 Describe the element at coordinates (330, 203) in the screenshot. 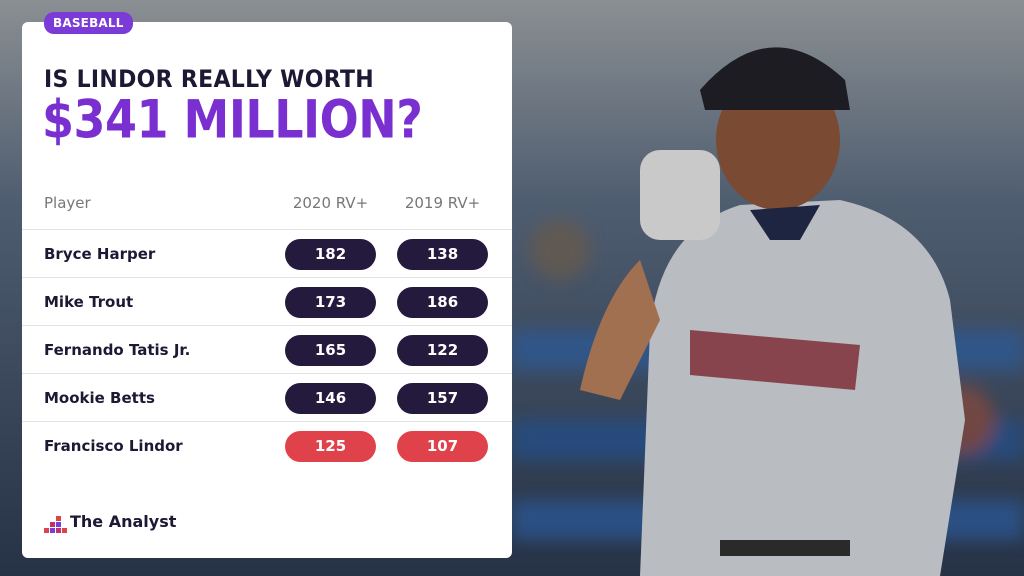

I see `column-header: 2020 RV+` at that location.